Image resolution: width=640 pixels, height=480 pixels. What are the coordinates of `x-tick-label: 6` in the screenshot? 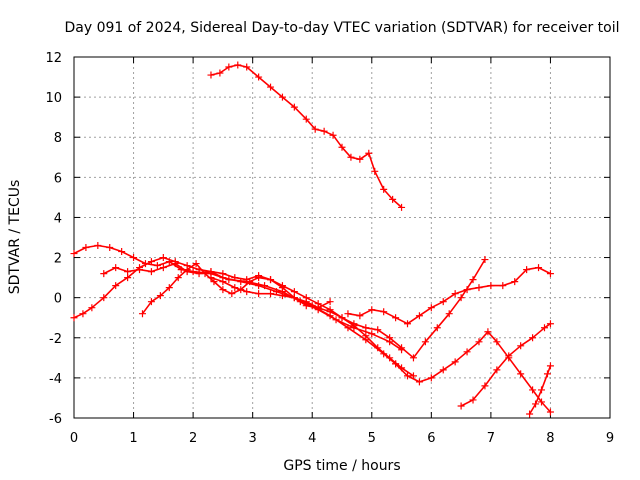 It's located at (431, 438).